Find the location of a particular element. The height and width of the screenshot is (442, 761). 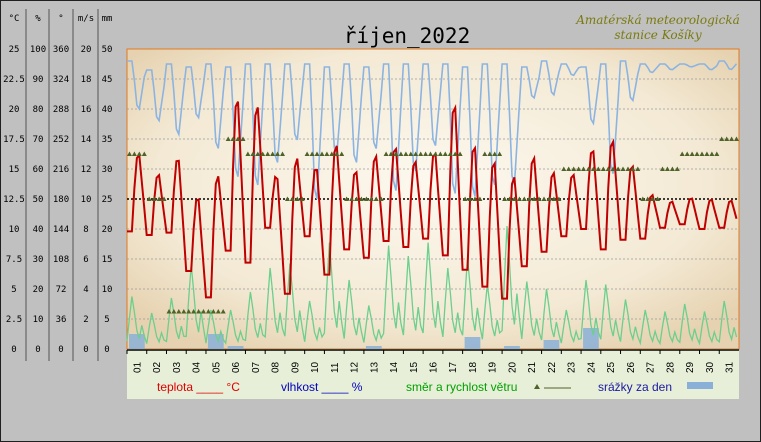

x-tick-label: 13 is located at coordinates (374, 367).